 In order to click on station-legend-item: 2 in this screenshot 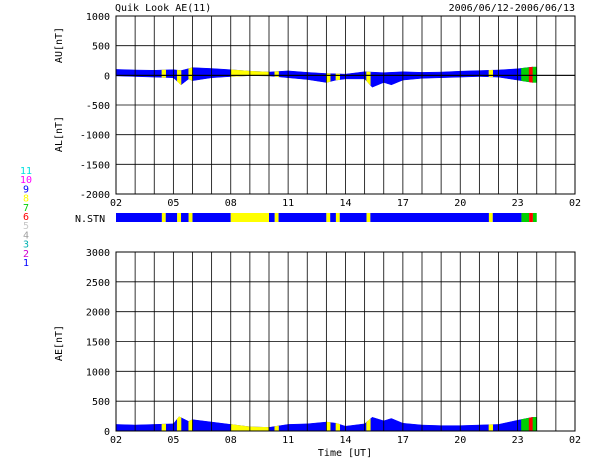, I will do `click(26, 254)`.